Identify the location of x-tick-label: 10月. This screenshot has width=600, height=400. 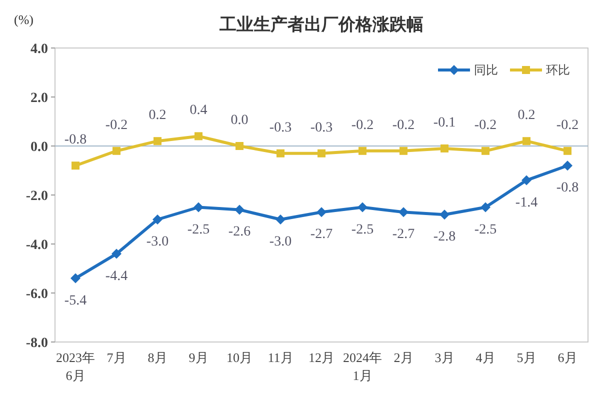
(239, 357).